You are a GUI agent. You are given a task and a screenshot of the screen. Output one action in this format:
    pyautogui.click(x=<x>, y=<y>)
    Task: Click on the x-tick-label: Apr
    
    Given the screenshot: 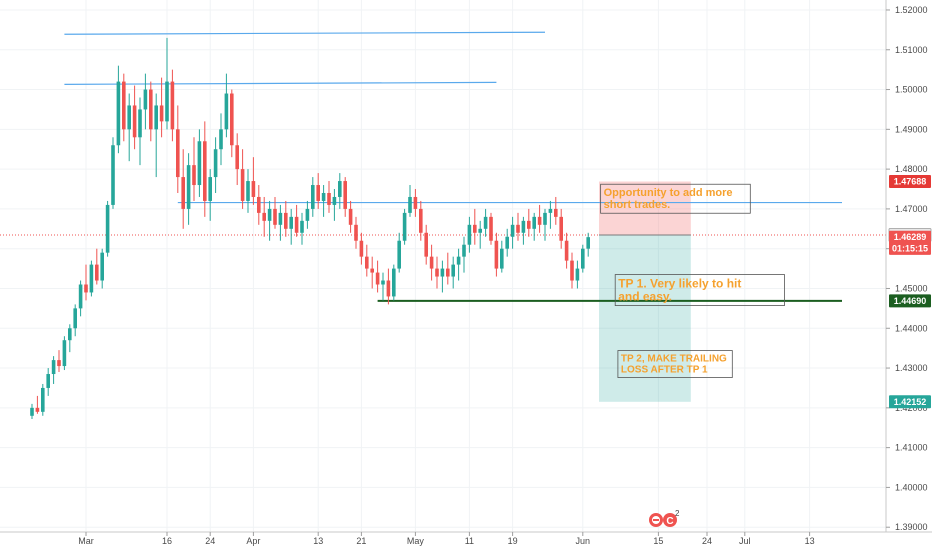 What is the action you would take?
    pyautogui.click(x=253, y=541)
    